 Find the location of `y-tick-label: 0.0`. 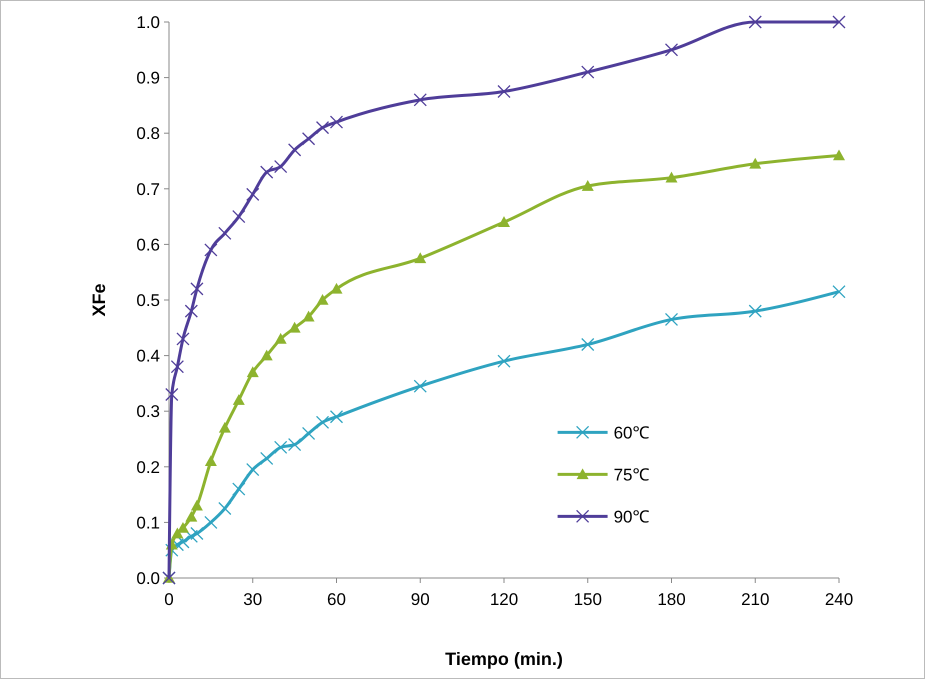

y-tick-label: 0.0 is located at coordinates (148, 578).